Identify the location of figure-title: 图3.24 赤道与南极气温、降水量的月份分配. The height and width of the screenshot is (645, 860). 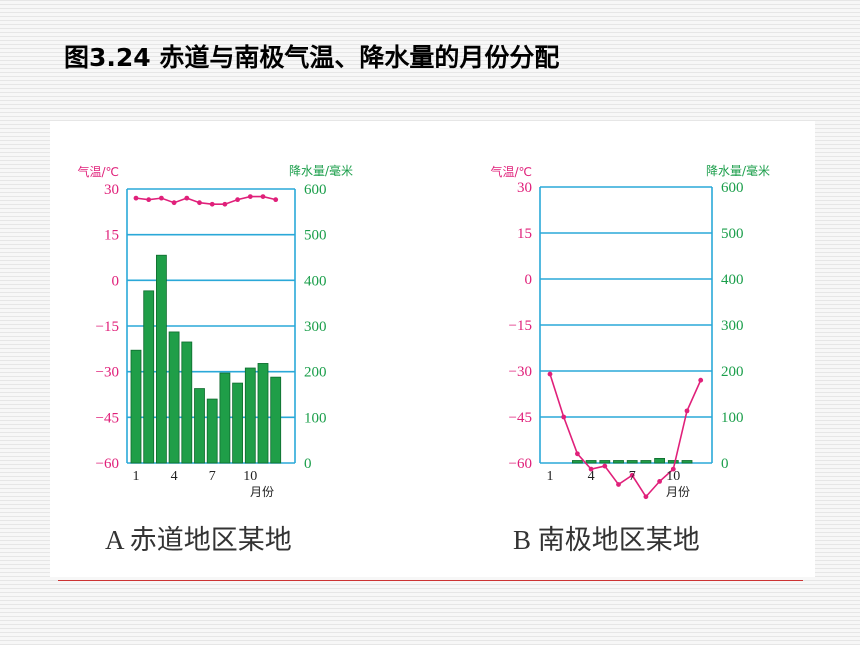
(312, 57).